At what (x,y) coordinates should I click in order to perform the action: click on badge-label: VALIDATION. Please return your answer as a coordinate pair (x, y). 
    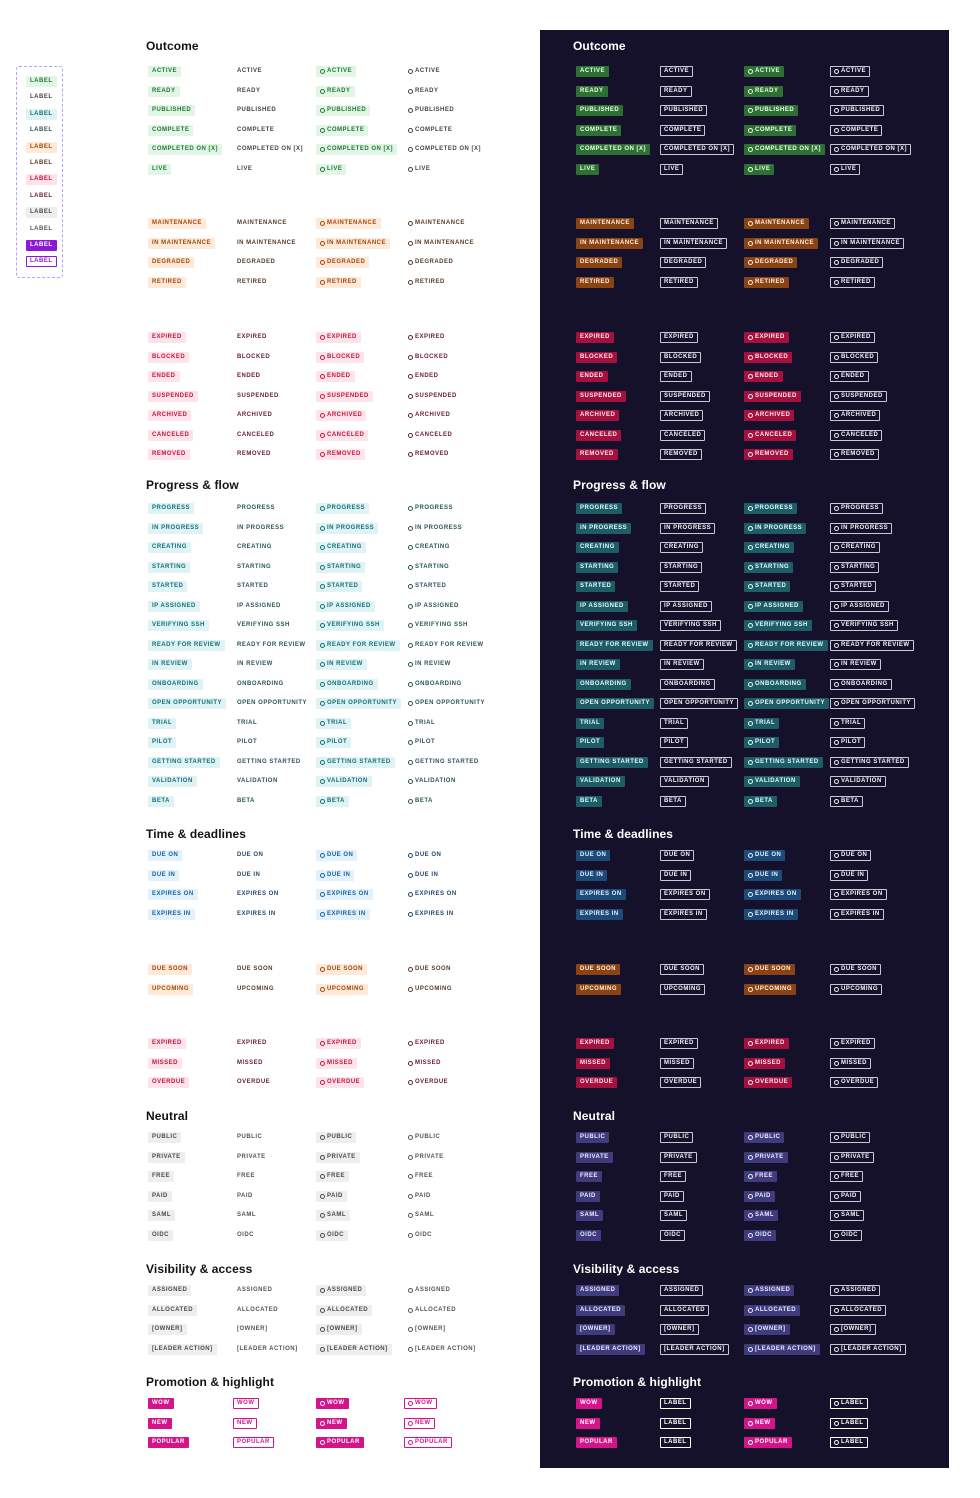
    Looking at the image, I should click on (775, 781).